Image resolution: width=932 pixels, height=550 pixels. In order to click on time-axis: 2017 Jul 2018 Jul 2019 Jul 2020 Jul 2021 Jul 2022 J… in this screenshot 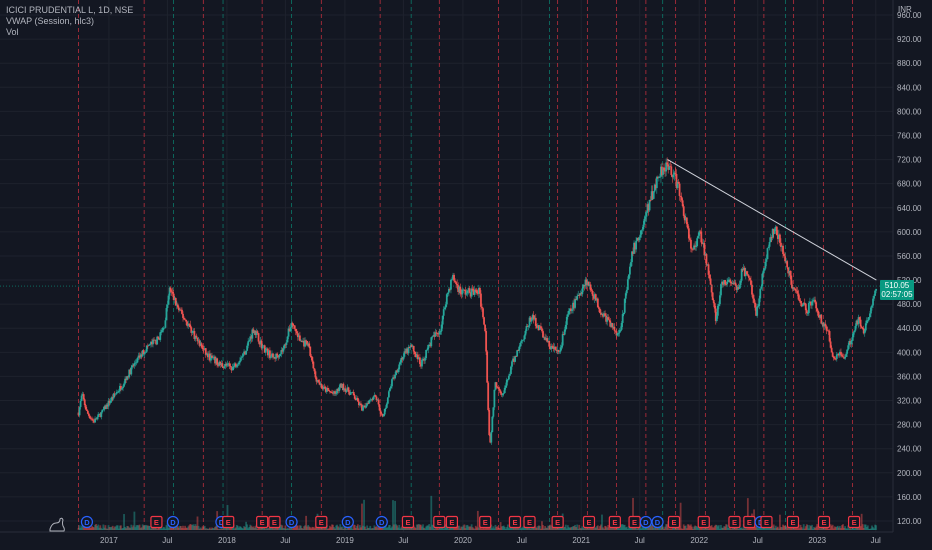, I will do `click(490, 540)`.